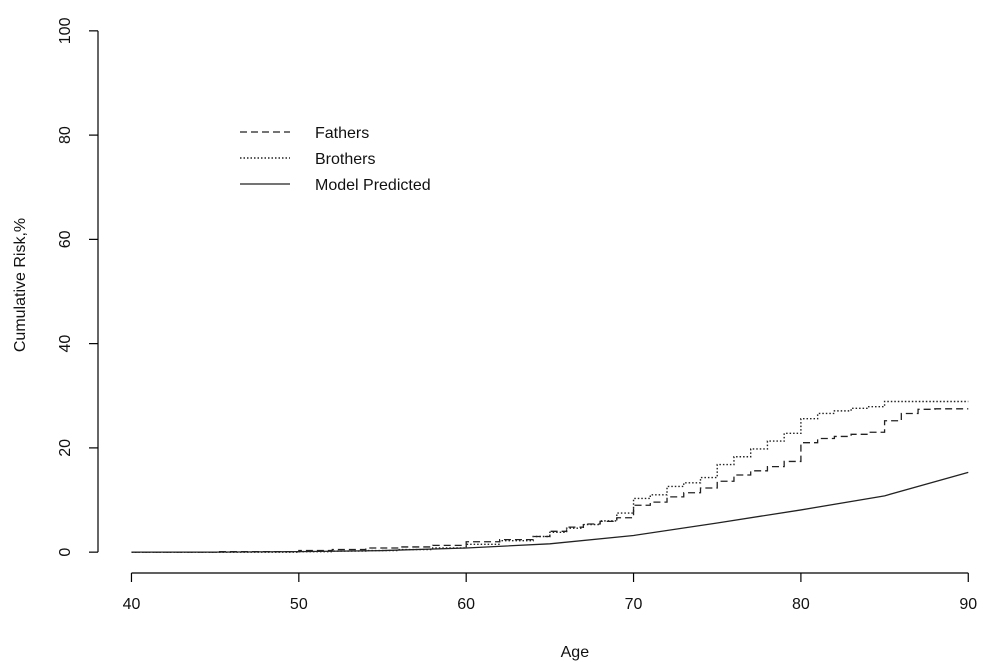 Image resolution: width=985 pixels, height=662 pixels. I want to click on y-ticks: 0 20 40 60 80 100, so click(77, 287).